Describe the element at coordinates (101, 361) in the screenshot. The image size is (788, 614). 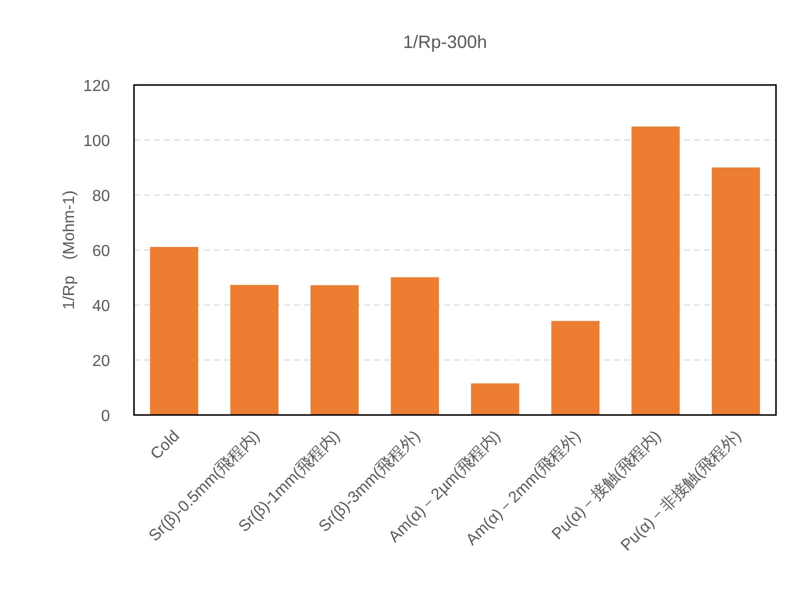
I see `y-tick-label: 20` at that location.